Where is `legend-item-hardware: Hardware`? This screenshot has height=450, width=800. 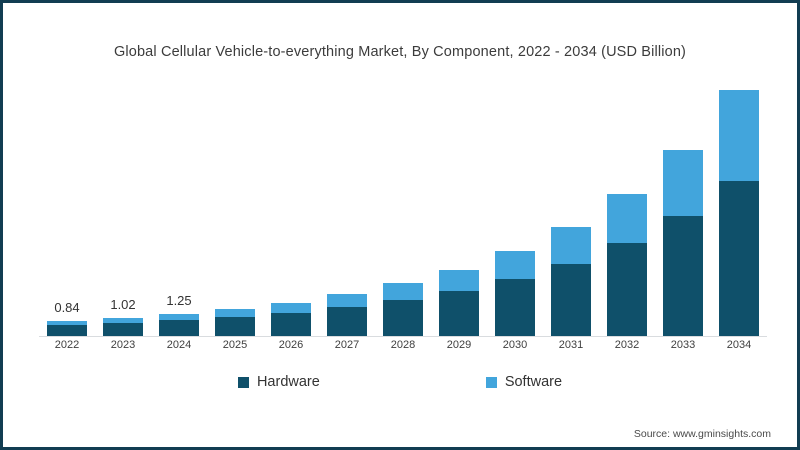
legend-item-hardware: Hardware is located at coordinates (278, 382).